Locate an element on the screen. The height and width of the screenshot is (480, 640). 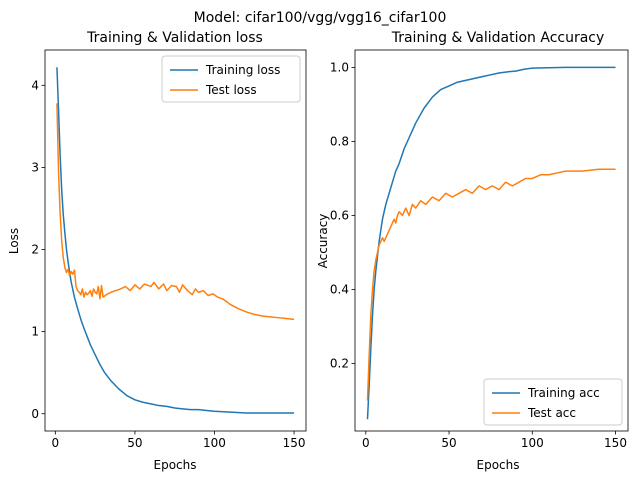
accuracy-legend-label-training: Training acc is located at coordinates (563, 393).